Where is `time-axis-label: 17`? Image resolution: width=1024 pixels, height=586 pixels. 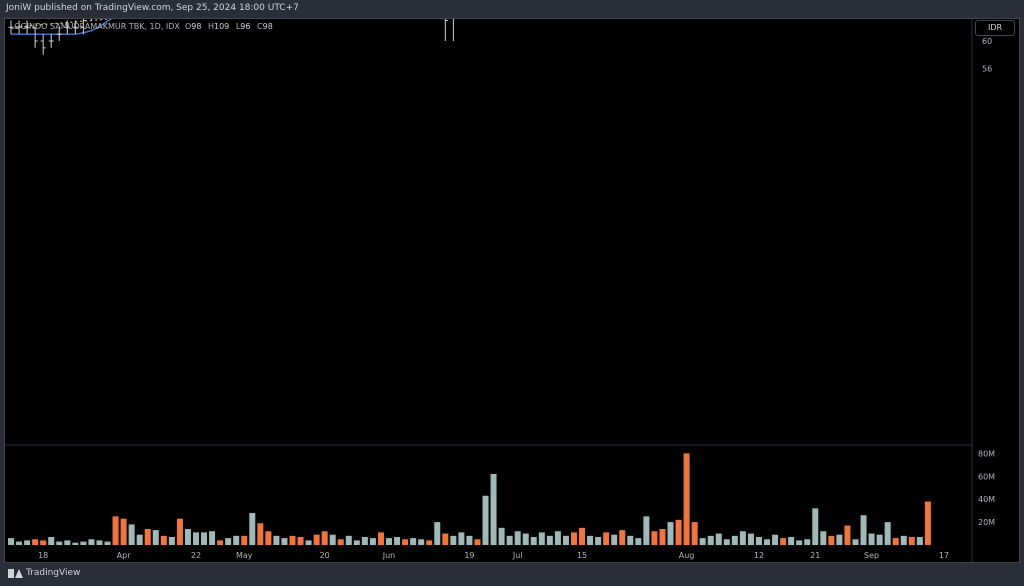
time-axis-label: 17 is located at coordinates (944, 555).